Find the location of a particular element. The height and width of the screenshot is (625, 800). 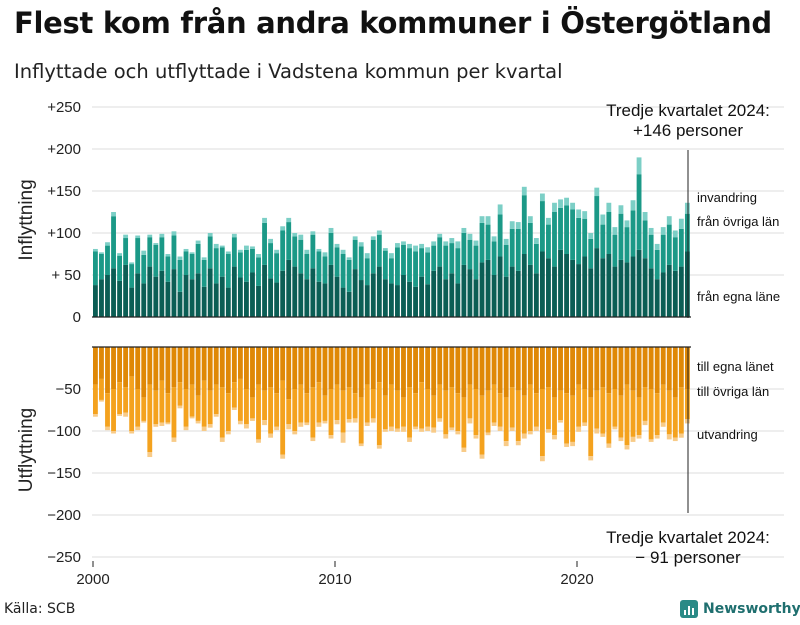

annotation-top-line1: Tredje kvartalet 2024: is located at coordinates (688, 110).